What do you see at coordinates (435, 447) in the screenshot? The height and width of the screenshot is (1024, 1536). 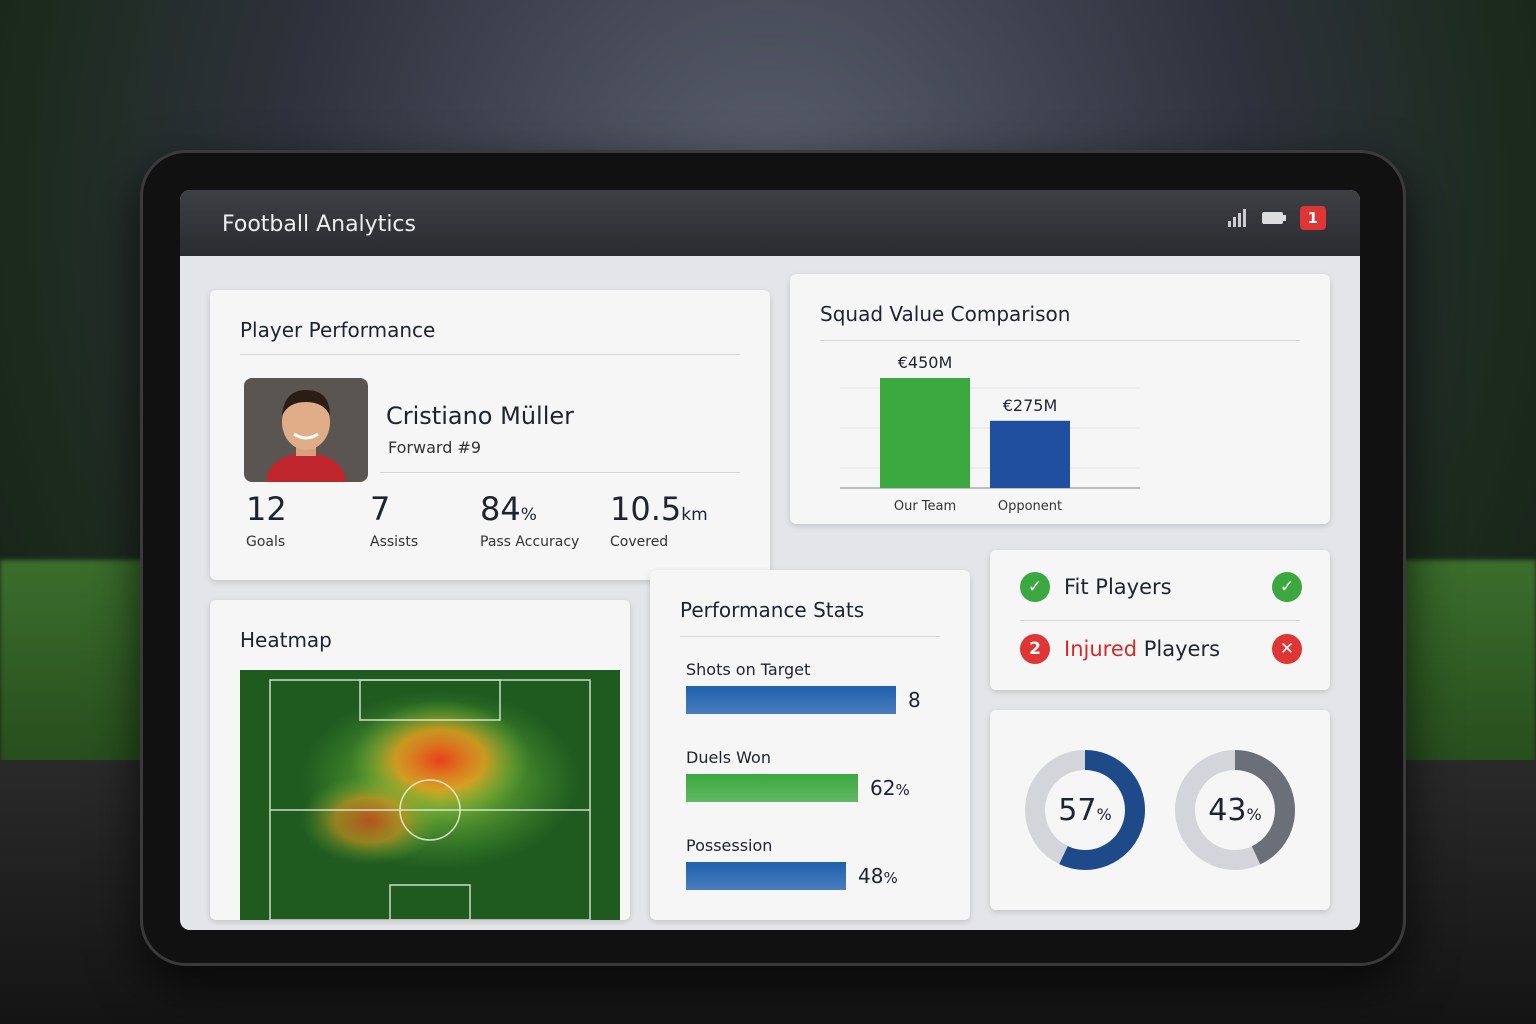 I see `player-position: Forward #9` at bounding box center [435, 447].